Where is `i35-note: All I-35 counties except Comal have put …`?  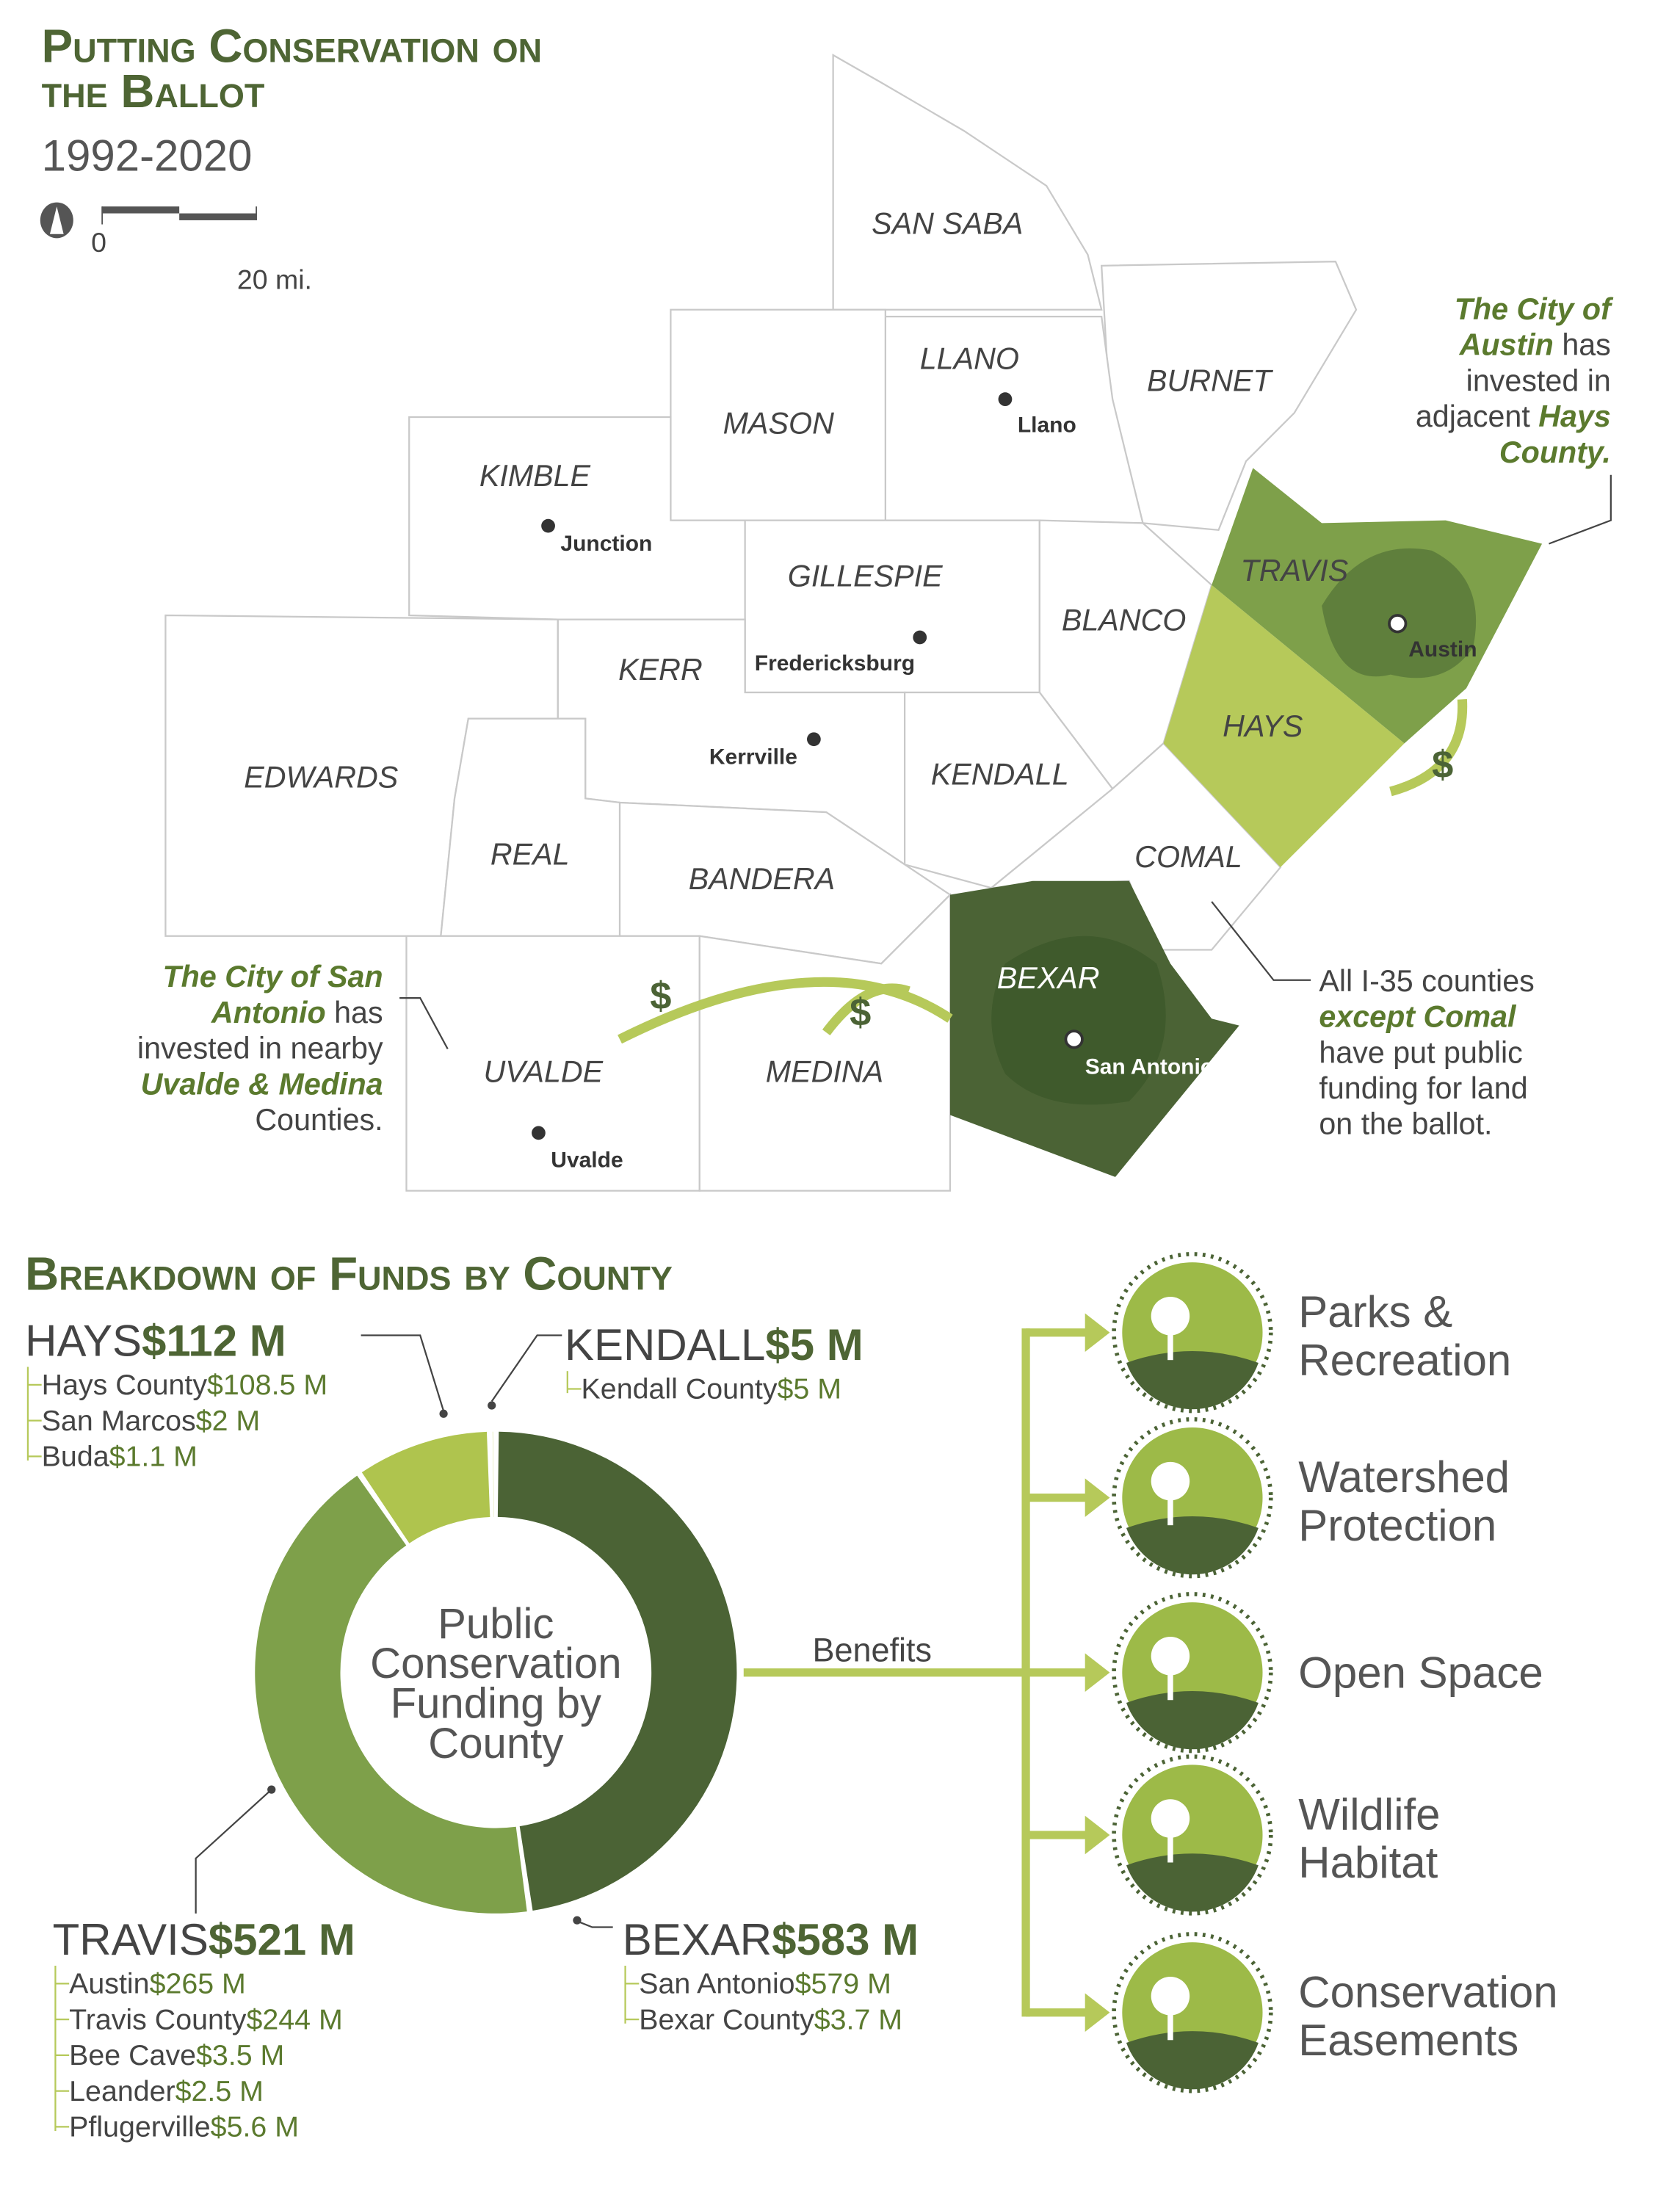
i35-note: All I-35 counties except Comal have put … is located at coordinates (1426, 1052).